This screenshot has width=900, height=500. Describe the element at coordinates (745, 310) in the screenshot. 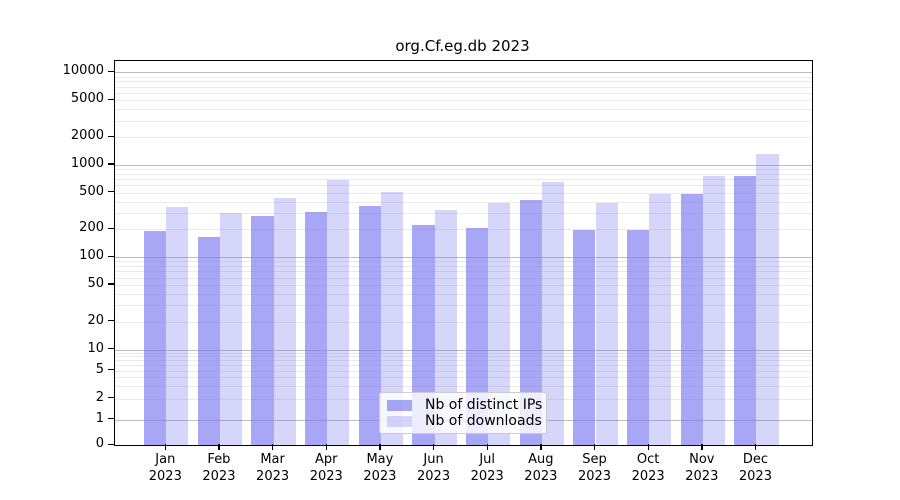

I see `bar-distinct-ips-dec` at that location.